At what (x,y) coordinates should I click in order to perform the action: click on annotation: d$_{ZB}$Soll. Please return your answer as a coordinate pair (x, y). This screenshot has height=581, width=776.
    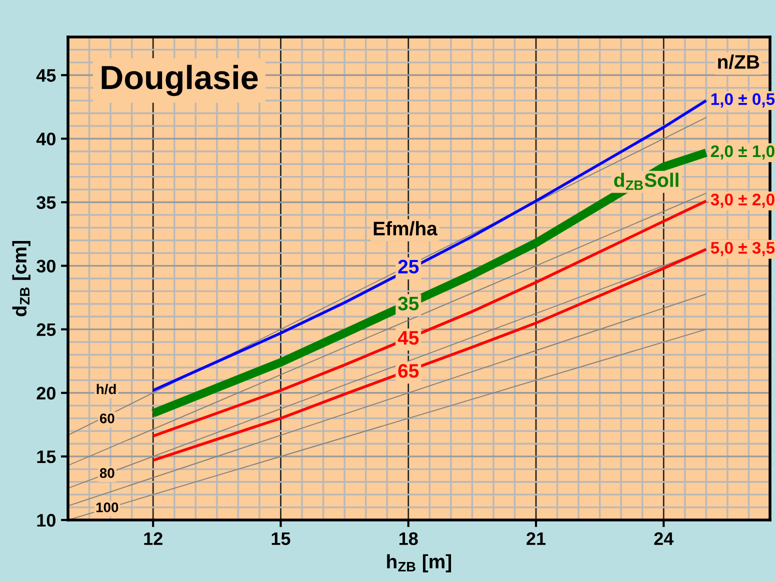
    Looking at the image, I should click on (646, 181).